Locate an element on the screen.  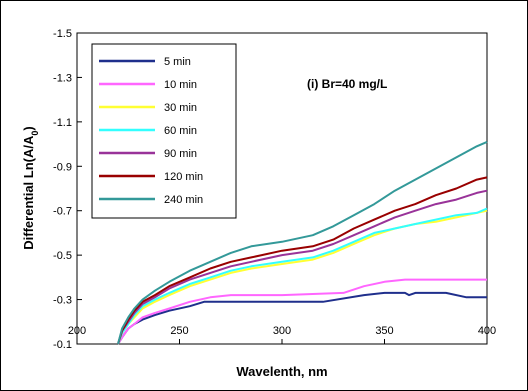
legend-label: 30 min is located at coordinates (180, 108).